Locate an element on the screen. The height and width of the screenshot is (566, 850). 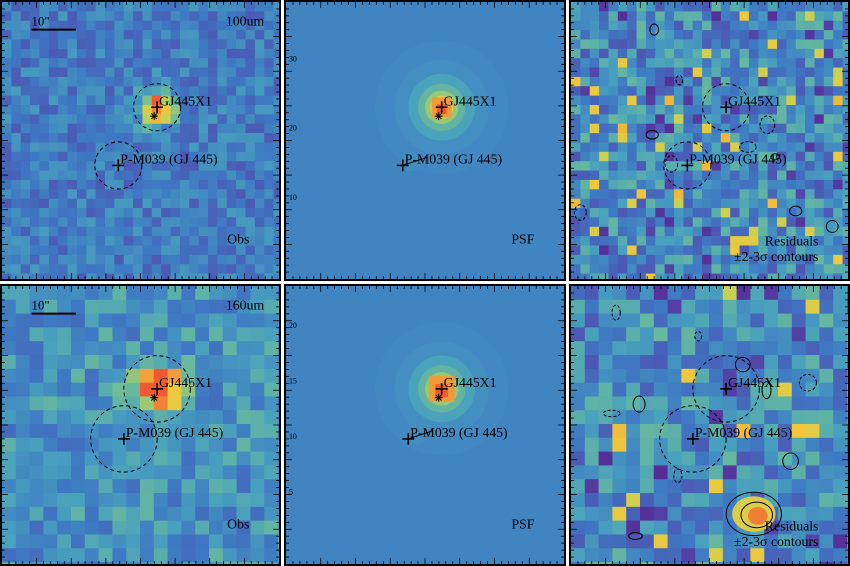
band-label: 160um is located at coordinates (245, 305).